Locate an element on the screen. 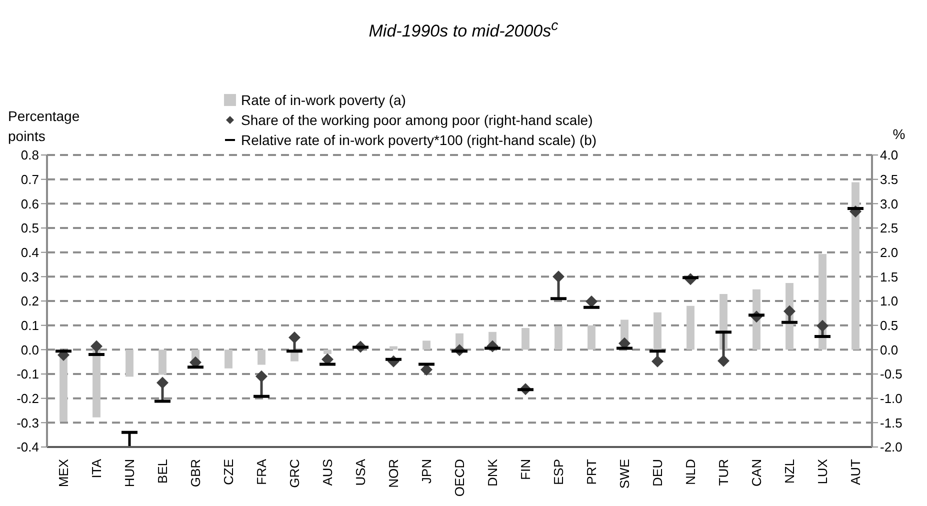 The image size is (927, 506). y2-tick-label: 4.0 is located at coordinates (889, 155).